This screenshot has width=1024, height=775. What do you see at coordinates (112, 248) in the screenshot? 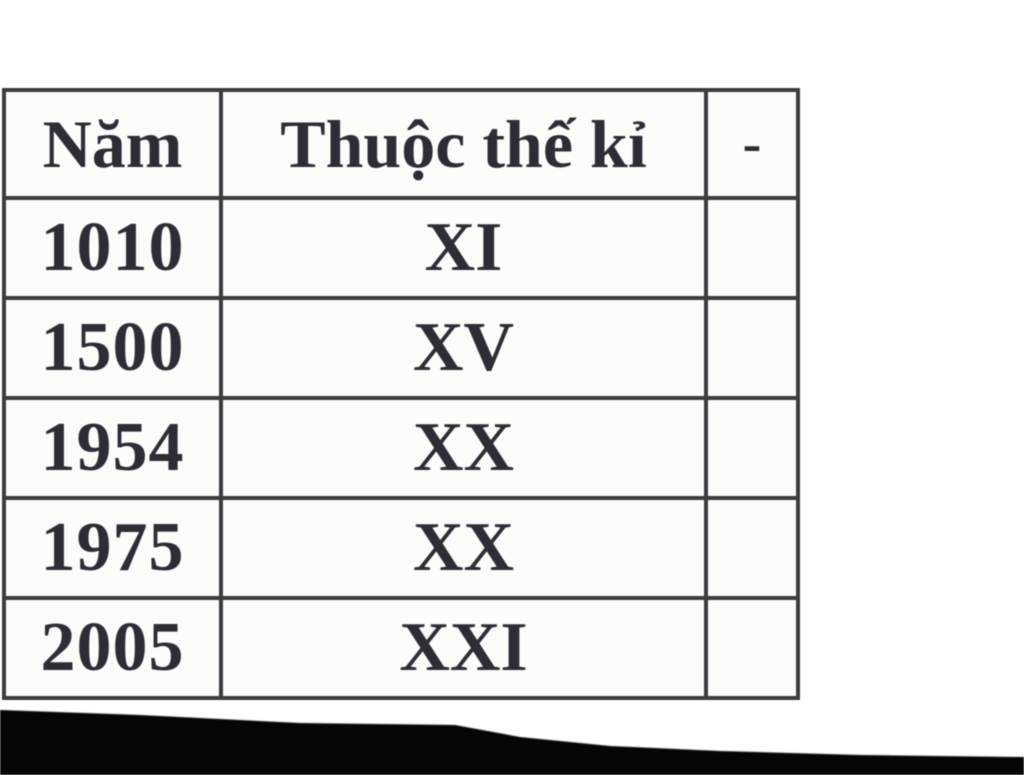
I see `year-cell: 1010` at bounding box center [112, 248].